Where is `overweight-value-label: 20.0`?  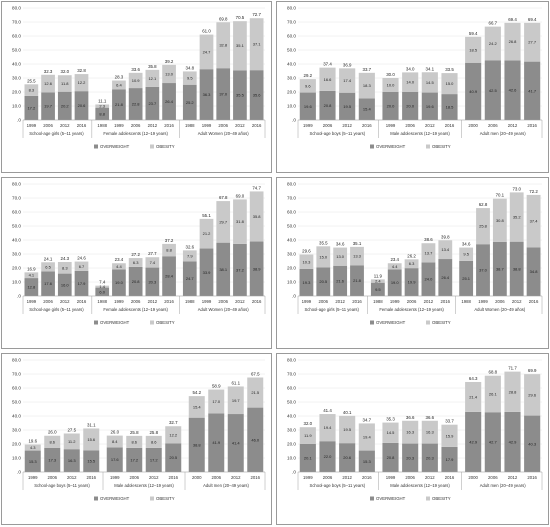
overweight-value-label: 20.0 is located at coordinates (410, 106).